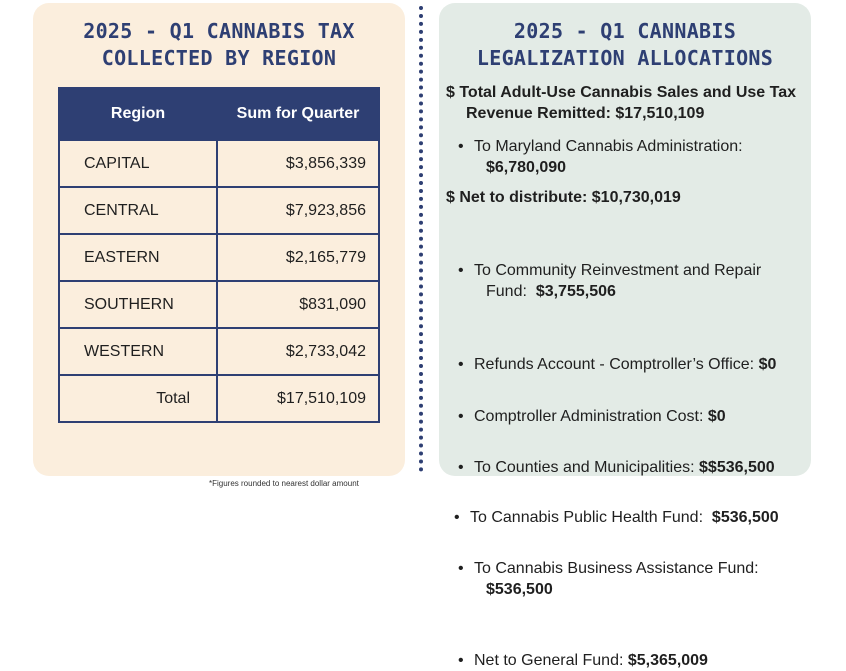 The height and width of the screenshot is (671, 846). I want to click on table-row: CAPITAL $3,856,339, so click(219, 163).